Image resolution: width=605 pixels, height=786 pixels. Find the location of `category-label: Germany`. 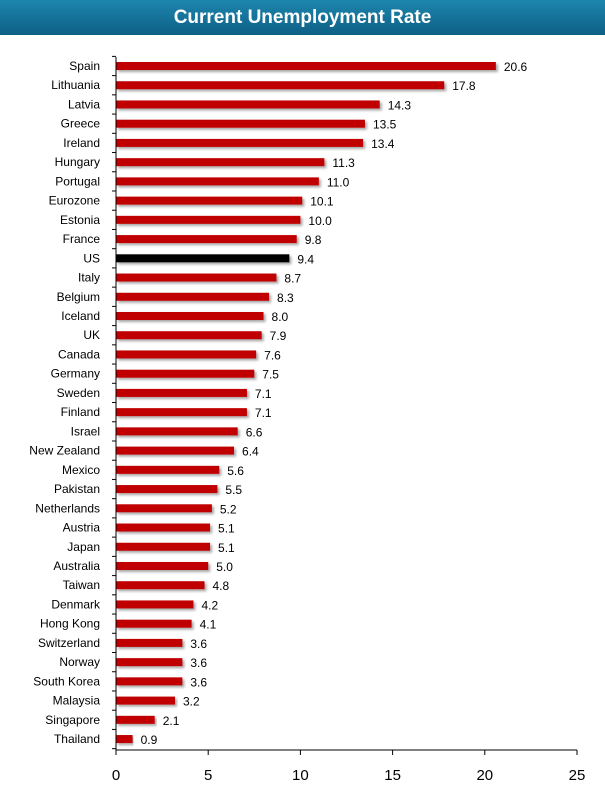

category-label: Germany is located at coordinates (75, 374).